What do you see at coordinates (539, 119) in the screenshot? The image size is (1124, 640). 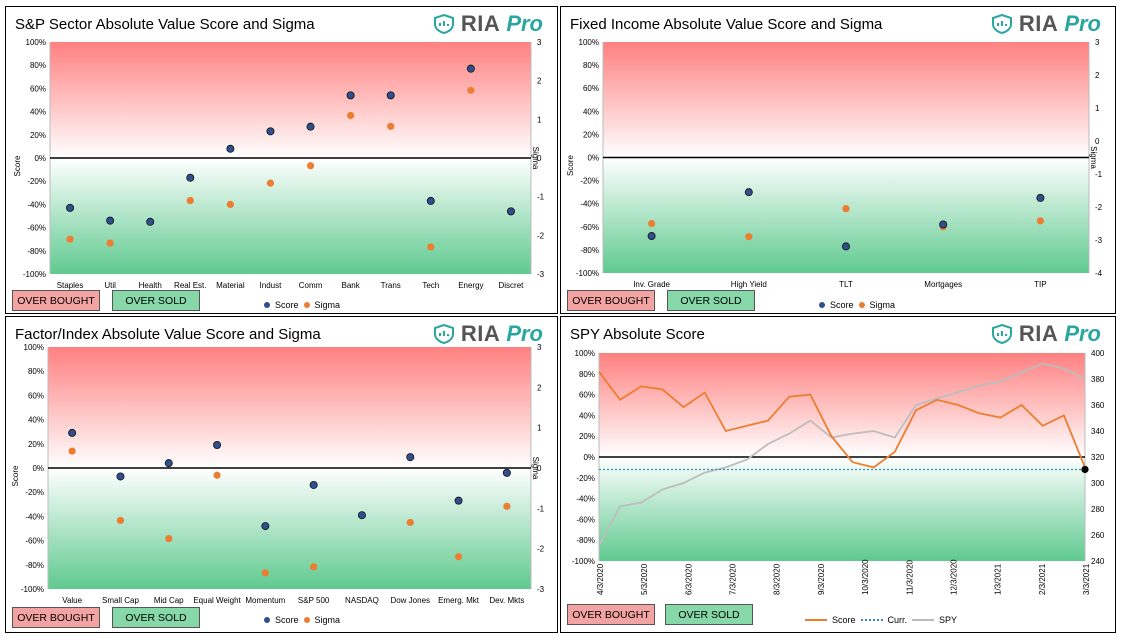 I see `y2-tick-label: 1` at bounding box center [539, 119].